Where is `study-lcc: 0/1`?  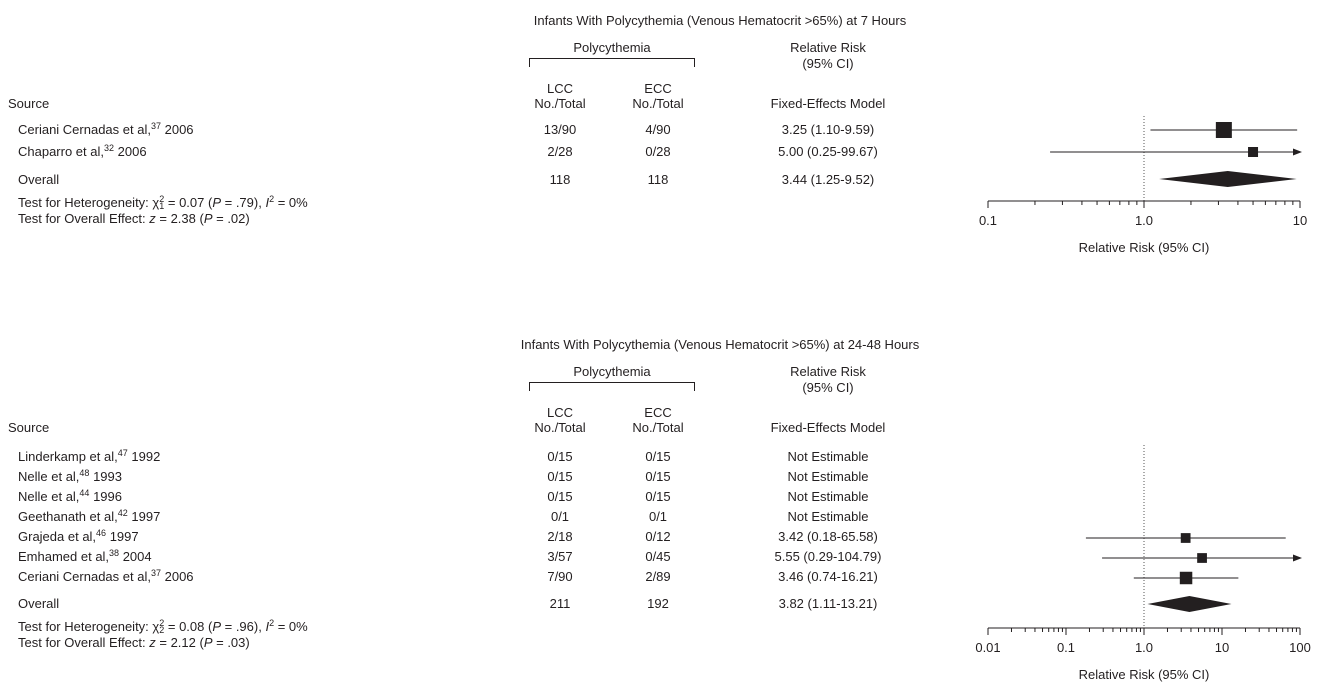
study-lcc: 0/1 is located at coordinates (560, 516).